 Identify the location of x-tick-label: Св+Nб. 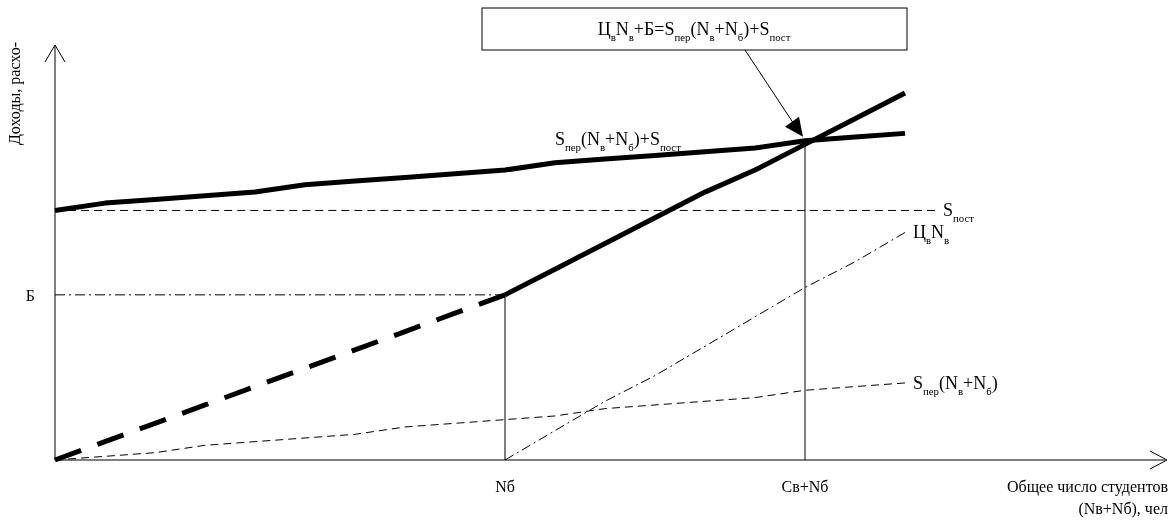
(805, 486).